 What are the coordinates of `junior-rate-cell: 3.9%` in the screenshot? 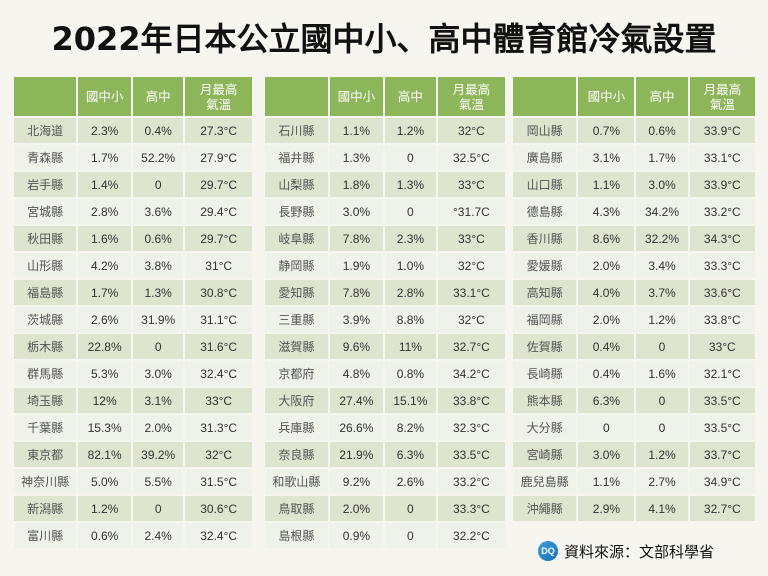 It's located at (357, 318).